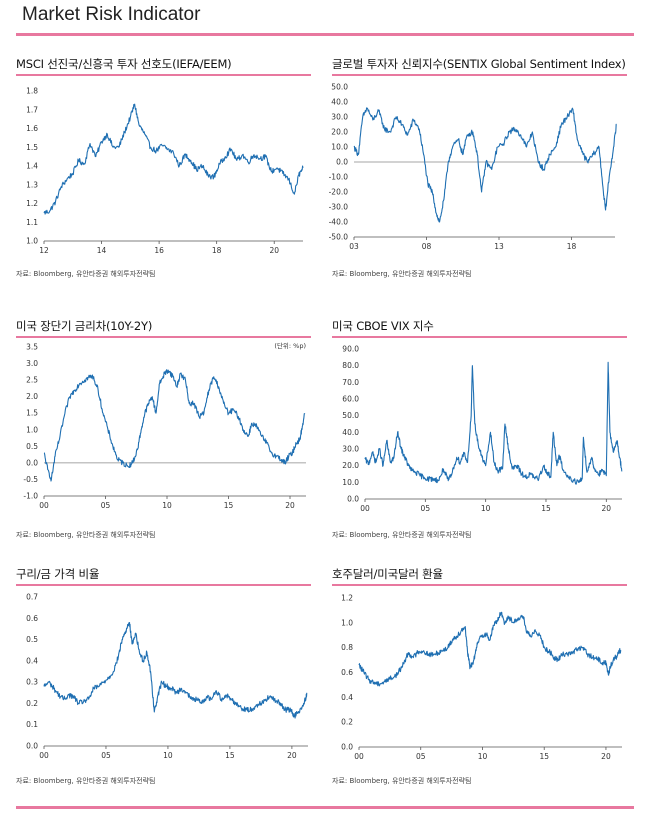  Describe the element at coordinates (30, 496) in the screenshot. I see `y-tick-label: -1.0` at that location.